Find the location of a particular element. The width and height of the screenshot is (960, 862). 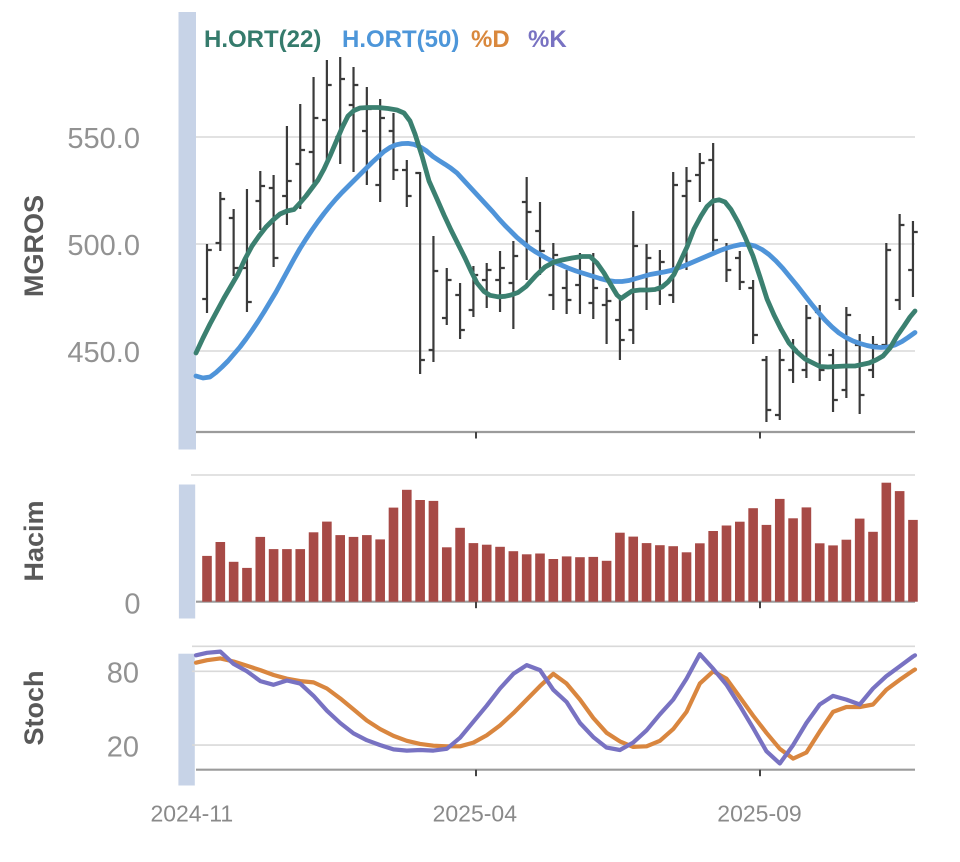

svg-text: 20 is located at coordinates (123, 748).